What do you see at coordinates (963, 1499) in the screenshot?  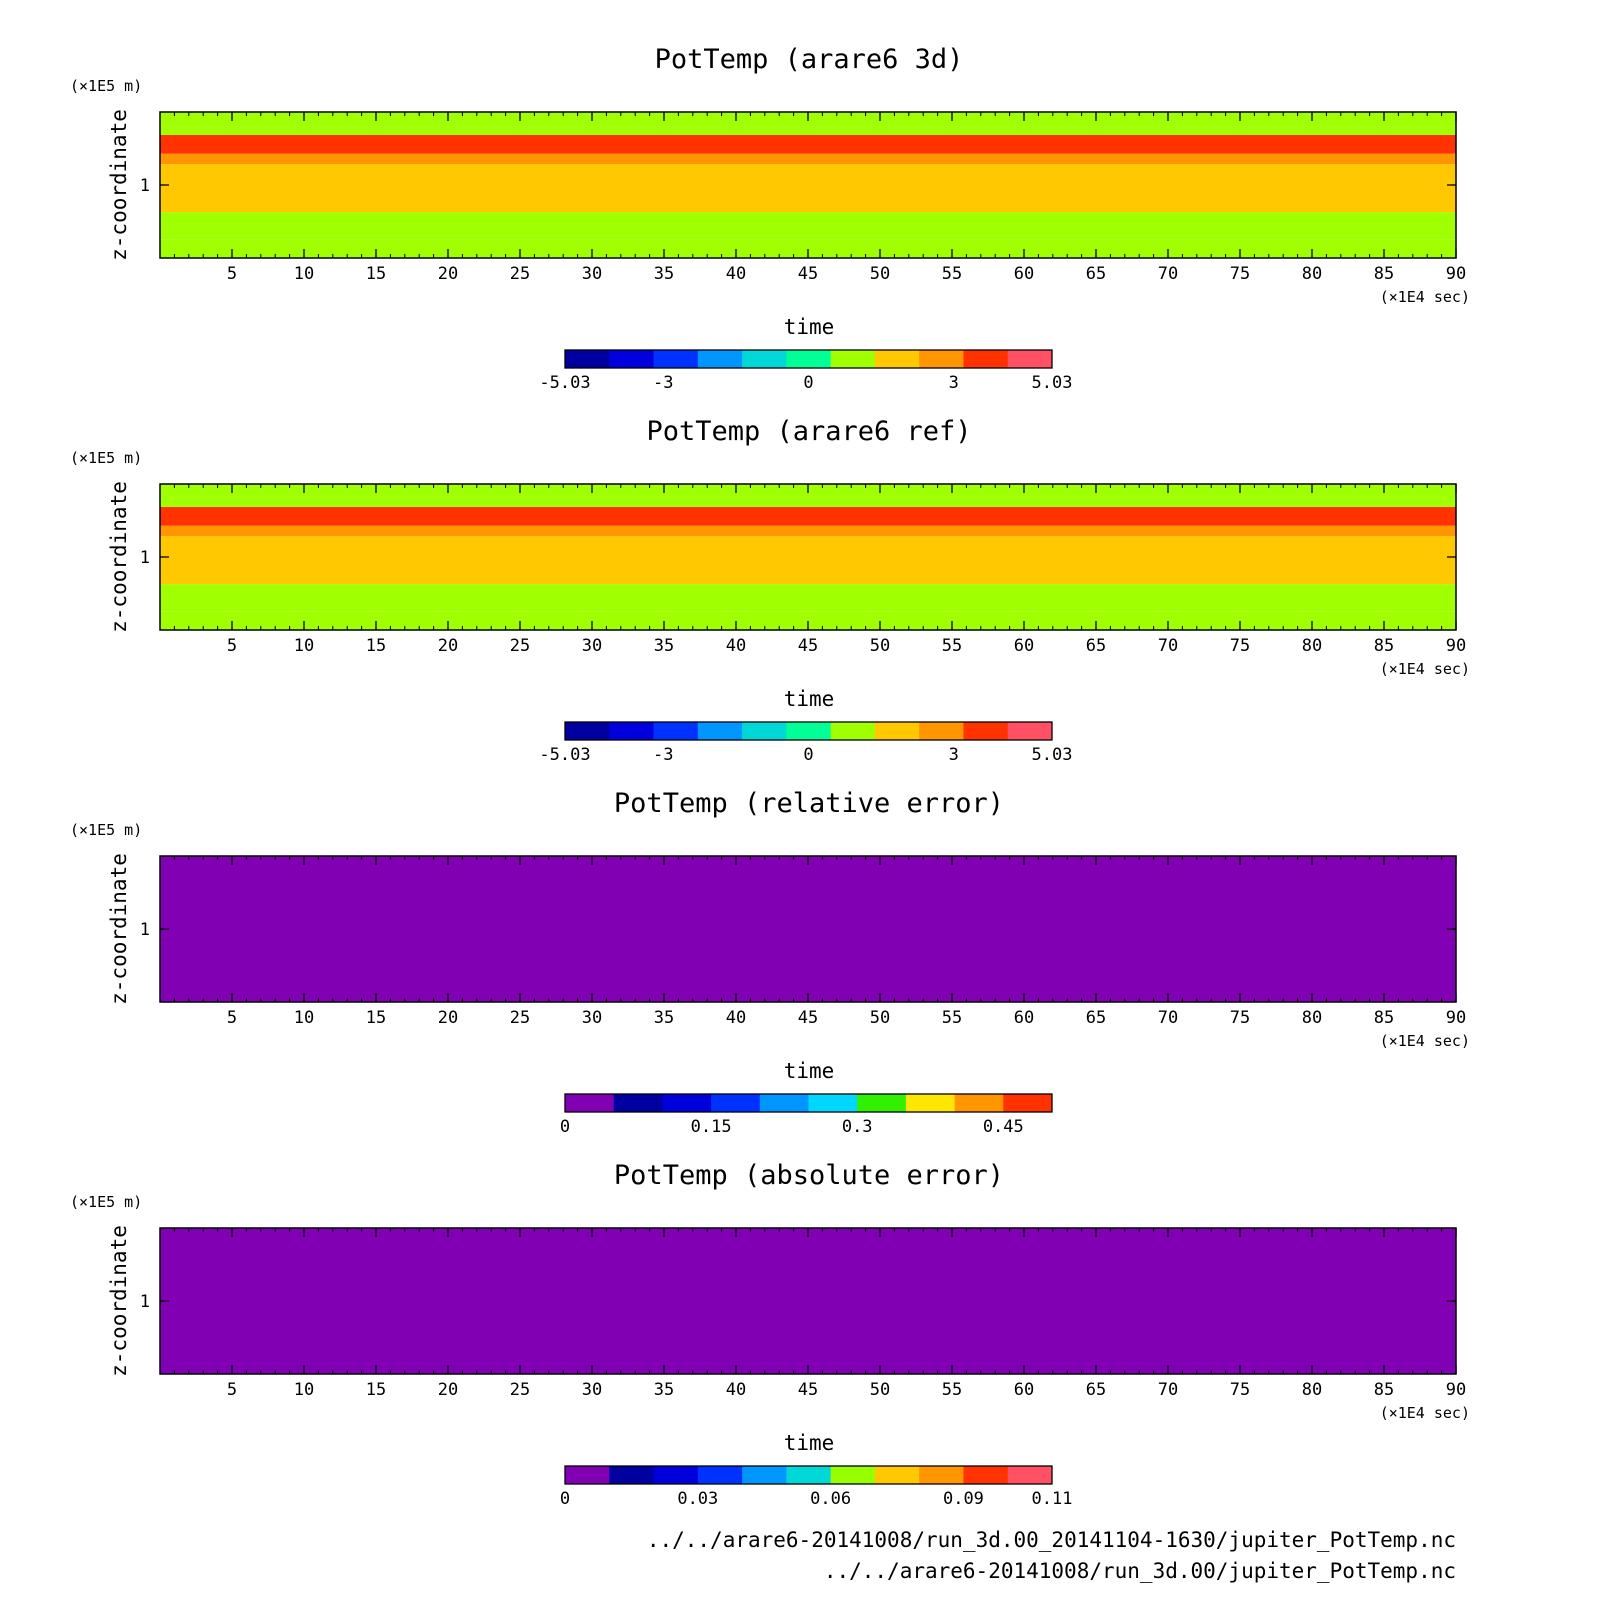 I see `colorbar-tick-label: 0.09` at bounding box center [963, 1499].